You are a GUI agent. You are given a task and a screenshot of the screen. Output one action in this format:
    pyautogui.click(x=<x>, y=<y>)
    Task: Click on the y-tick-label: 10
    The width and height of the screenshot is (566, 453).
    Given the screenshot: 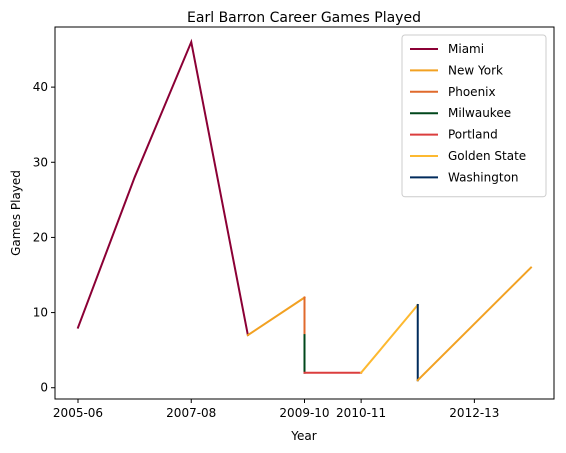 What is the action you would take?
    pyautogui.click(x=40, y=313)
    